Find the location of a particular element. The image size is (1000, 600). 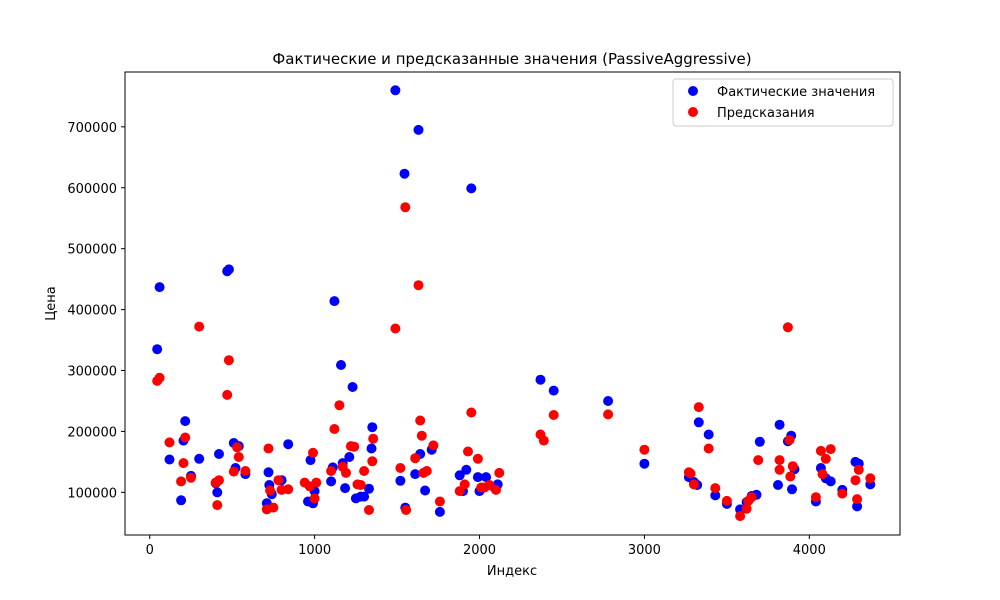

legend-label-predicted: Предсказания is located at coordinates (766, 113).